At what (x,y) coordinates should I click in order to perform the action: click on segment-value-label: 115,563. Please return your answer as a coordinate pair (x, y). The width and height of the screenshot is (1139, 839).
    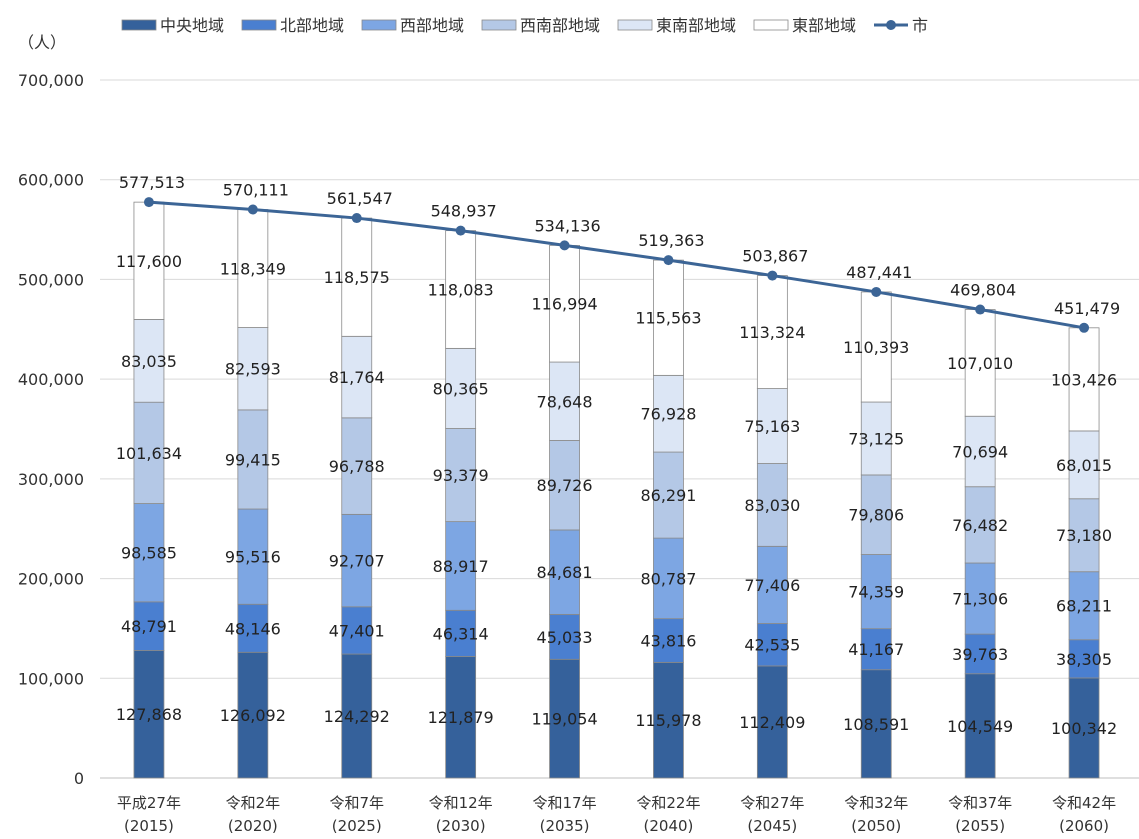
    Looking at the image, I should click on (668, 318).